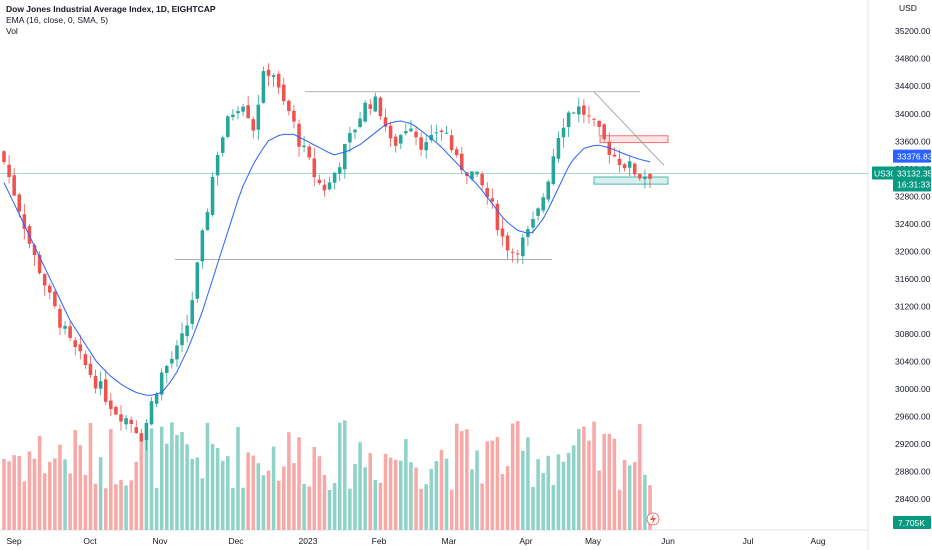 The height and width of the screenshot is (550, 932). What do you see at coordinates (913, 334) in the screenshot?
I see `y-tick-label: 30800.00` at bounding box center [913, 334].